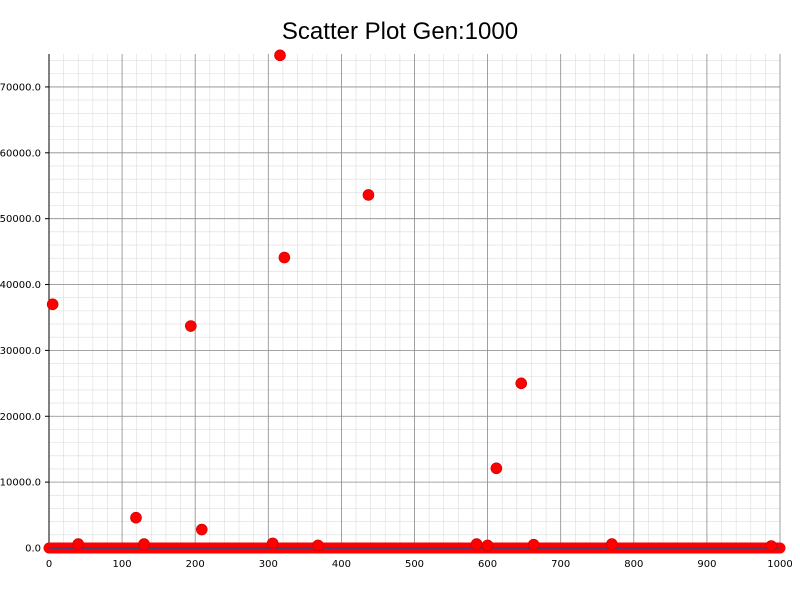  I want to click on y-tick-label: 30000.0, so click(20, 351).